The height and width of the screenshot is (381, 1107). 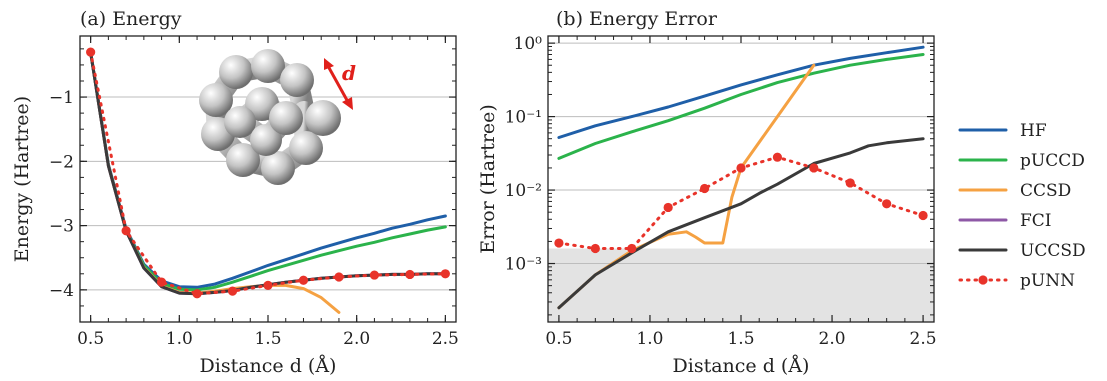 I want to click on legend-item-punn: pUNN, so click(x=1016, y=281).